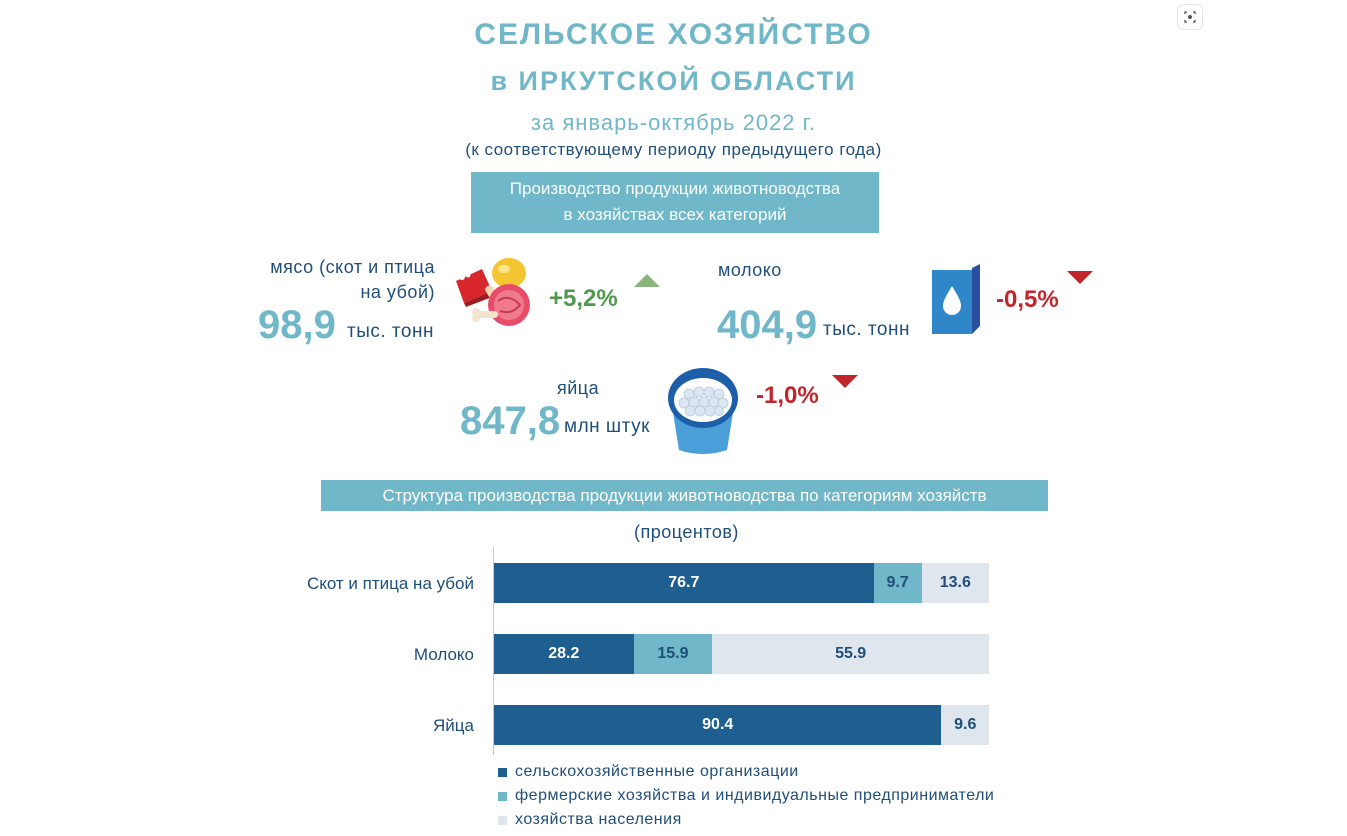  I want to click on milk-carton-icon, so click(956, 300).